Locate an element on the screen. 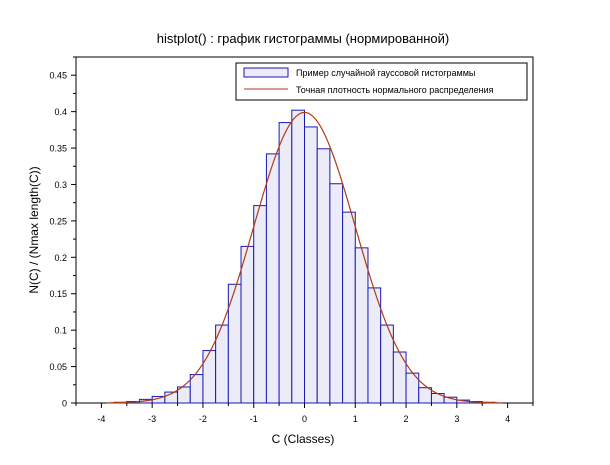 The height and width of the screenshot is (465, 610). x-axis: -4 -3 -2 -1 0 1 2 3 4 is located at coordinates (304, 413).